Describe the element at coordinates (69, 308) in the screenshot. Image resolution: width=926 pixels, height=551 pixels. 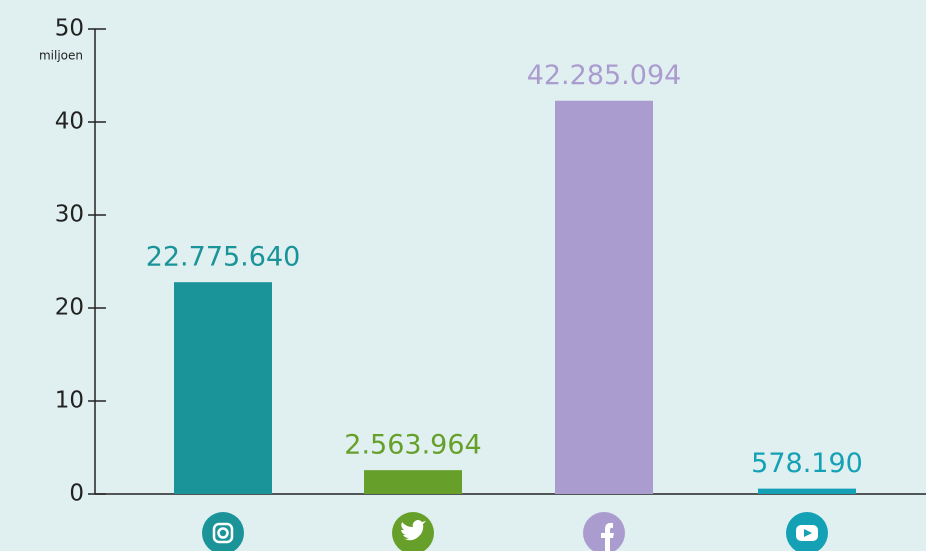
I see `y-tick-label: 20` at that location.